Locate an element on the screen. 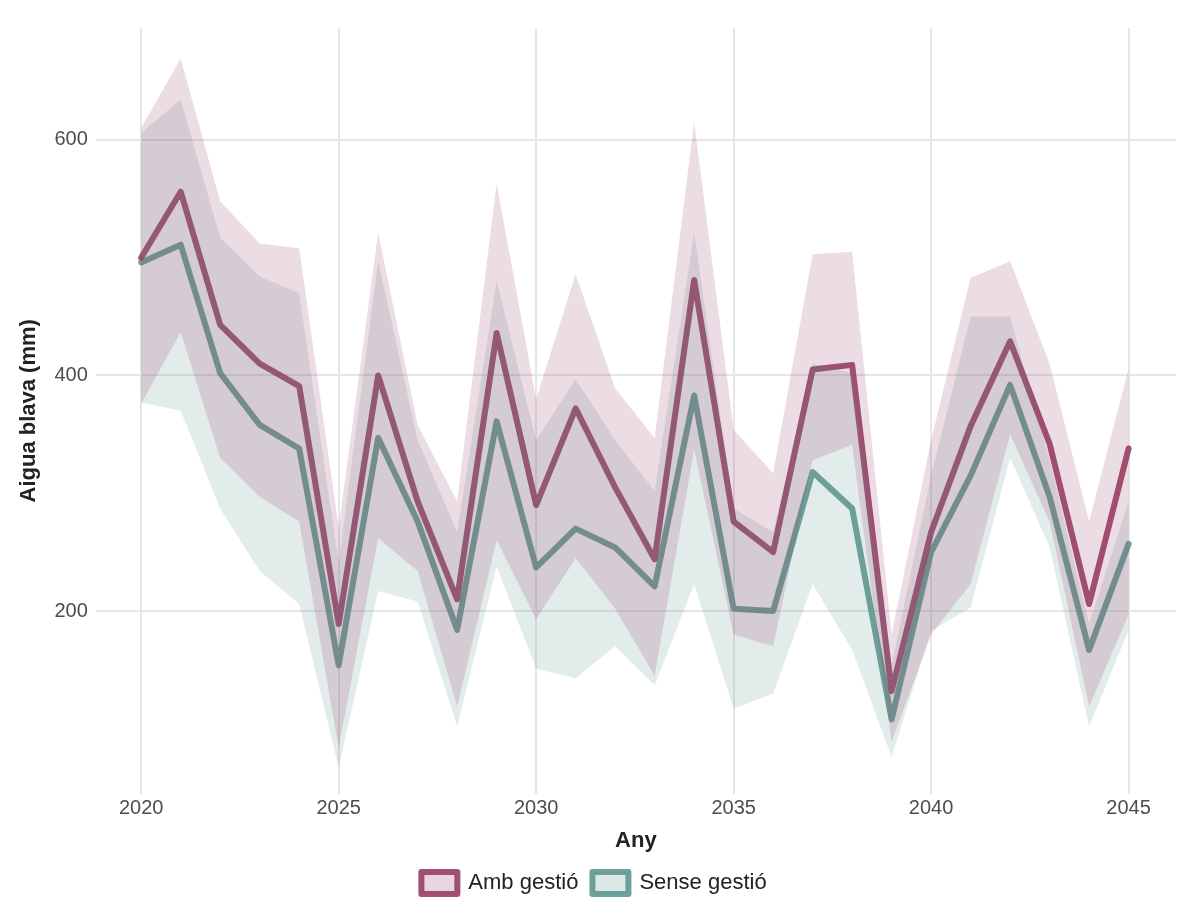  y-tick-label: 200 is located at coordinates (71, 609).